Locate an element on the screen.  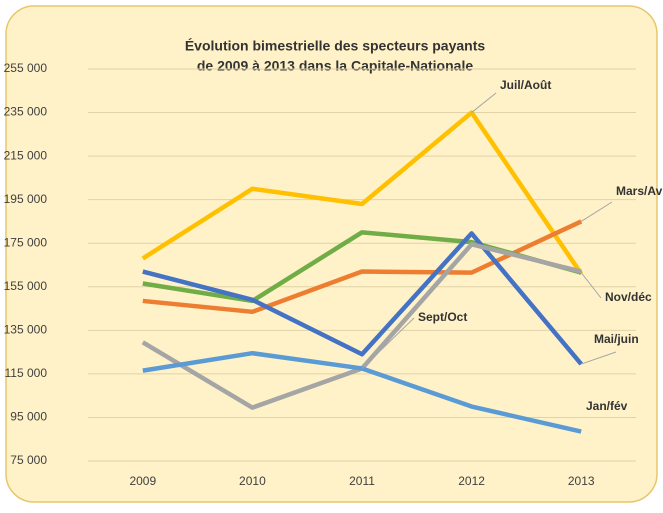
y-tick-label: 95 000 is located at coordinates (28, 417).